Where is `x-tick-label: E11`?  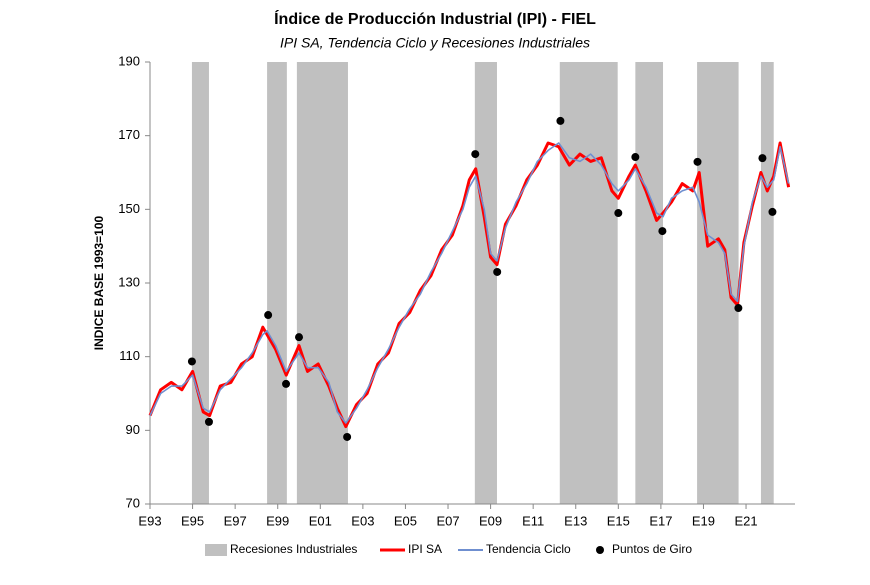 x-tick-label: E11 is located at coordinates (533, 520).